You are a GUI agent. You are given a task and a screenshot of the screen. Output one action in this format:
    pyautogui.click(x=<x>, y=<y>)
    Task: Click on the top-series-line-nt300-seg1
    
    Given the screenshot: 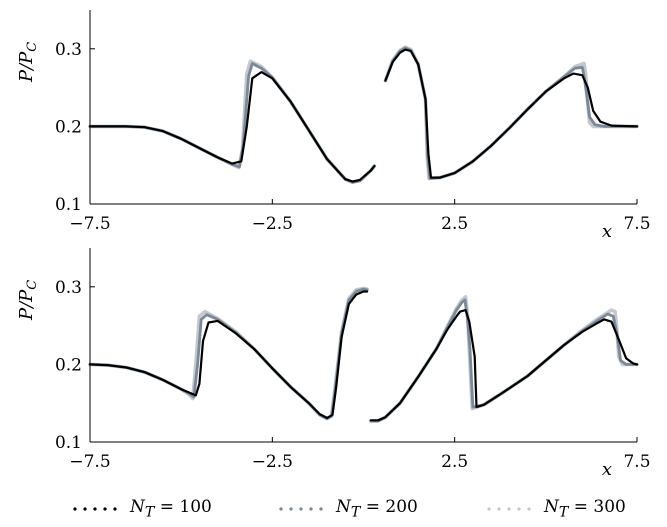 What is the action you would take?
    pyautogui.click(x=511, y=113)
    